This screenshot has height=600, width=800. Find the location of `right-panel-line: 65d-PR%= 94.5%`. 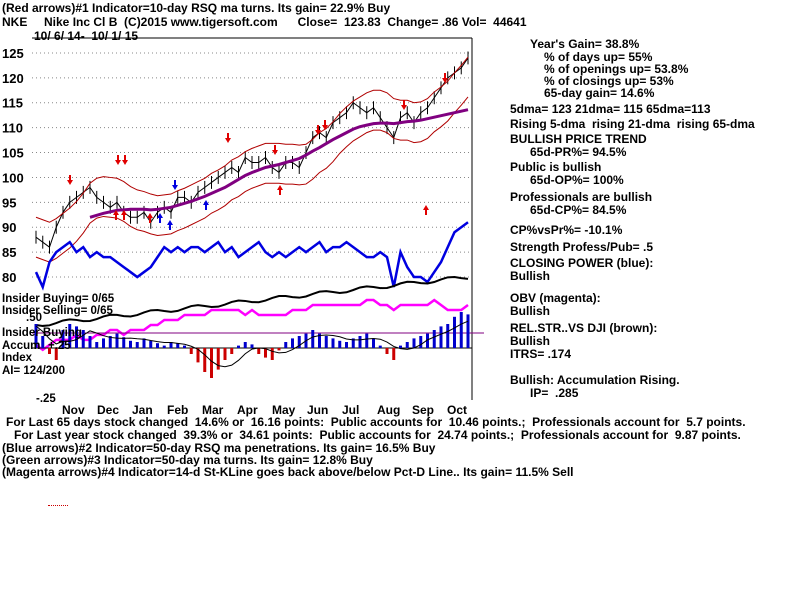

right-panel-line: 65d-PR%= 94.5% is located at coordinates (578, 152).